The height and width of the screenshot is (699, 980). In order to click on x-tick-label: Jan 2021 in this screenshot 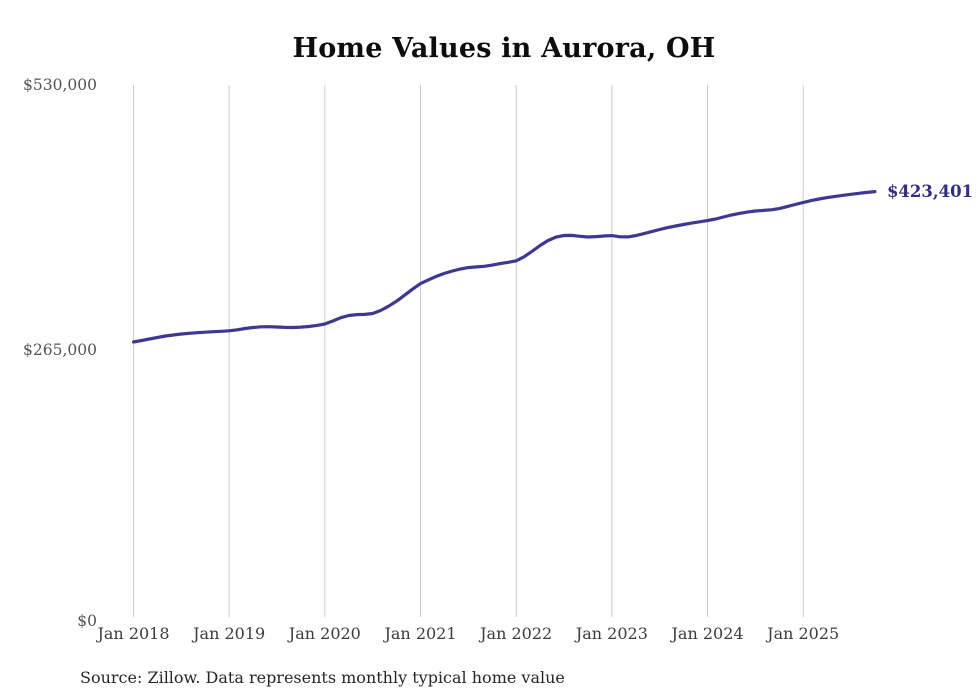, I will do `click(420, 633)`.